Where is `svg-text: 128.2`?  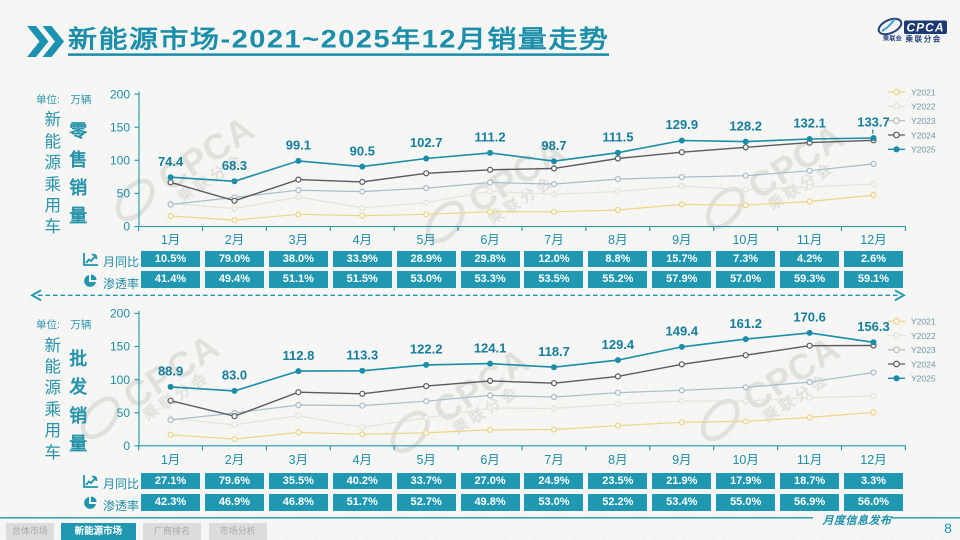
svg-text: 128.2 is located at coordinates (745, 125).